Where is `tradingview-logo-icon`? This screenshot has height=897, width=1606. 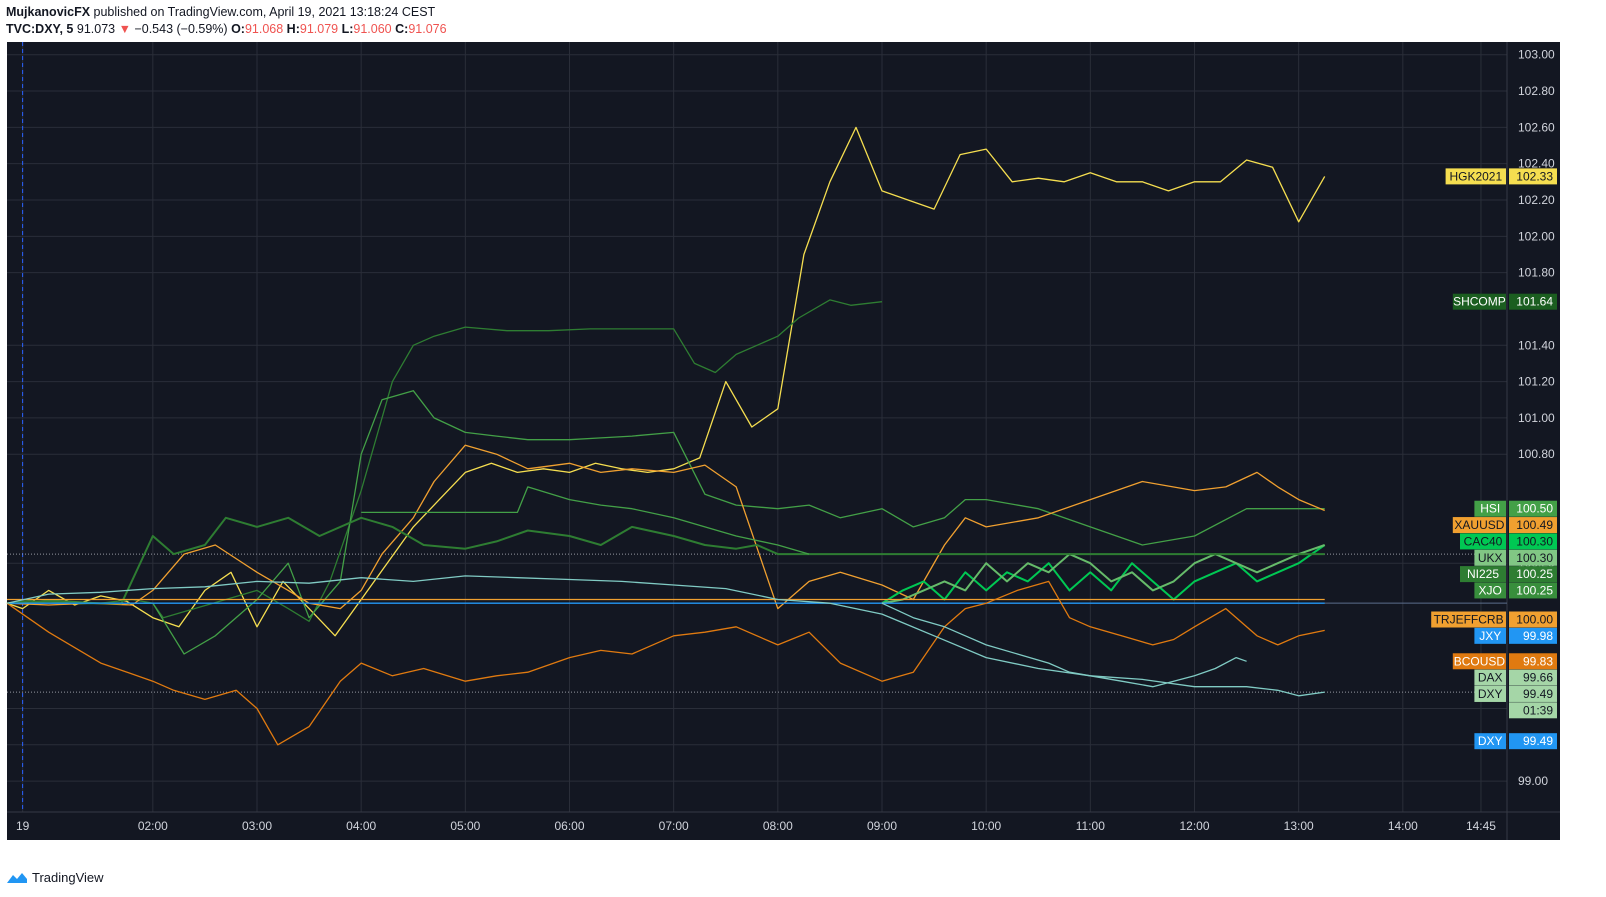 tradingview-logo-icon is located at coordinates (17, 877).